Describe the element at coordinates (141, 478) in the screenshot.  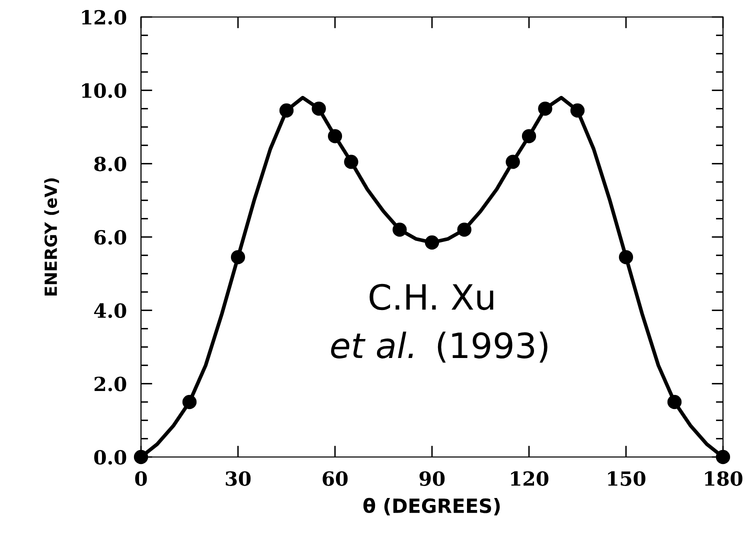
I see `x-tick-label: 0` at that location.